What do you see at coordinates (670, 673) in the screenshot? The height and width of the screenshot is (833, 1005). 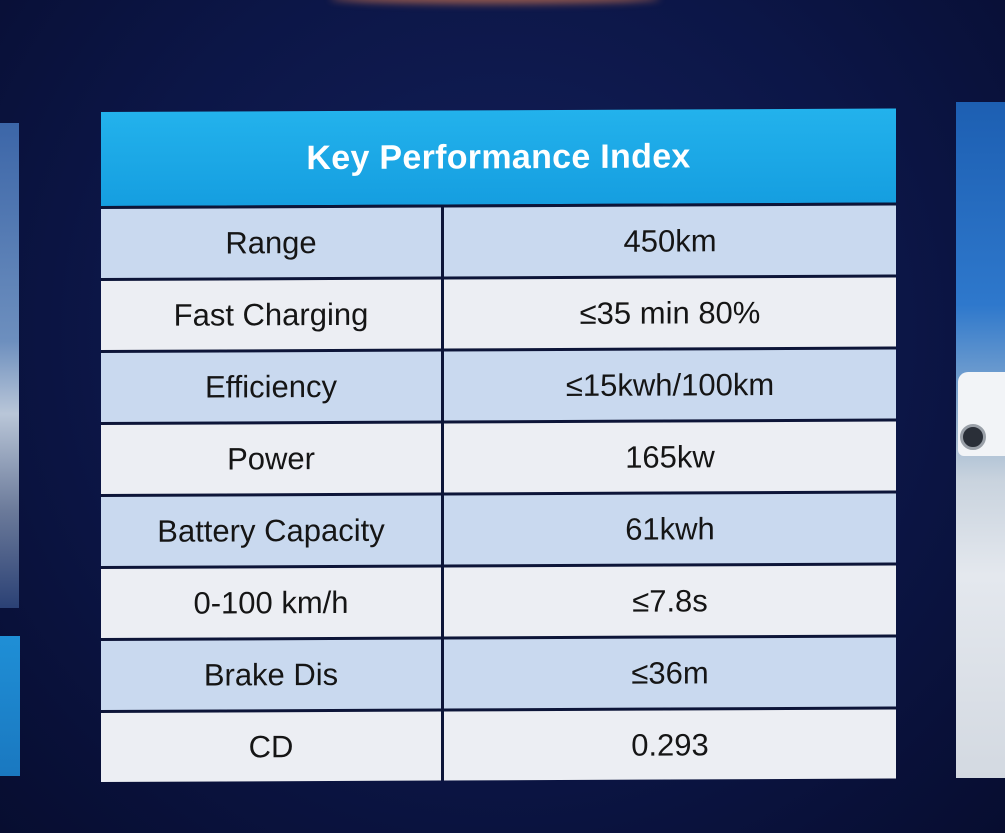 I see `row-value: ≤36m` at bounding box center [670, 673].